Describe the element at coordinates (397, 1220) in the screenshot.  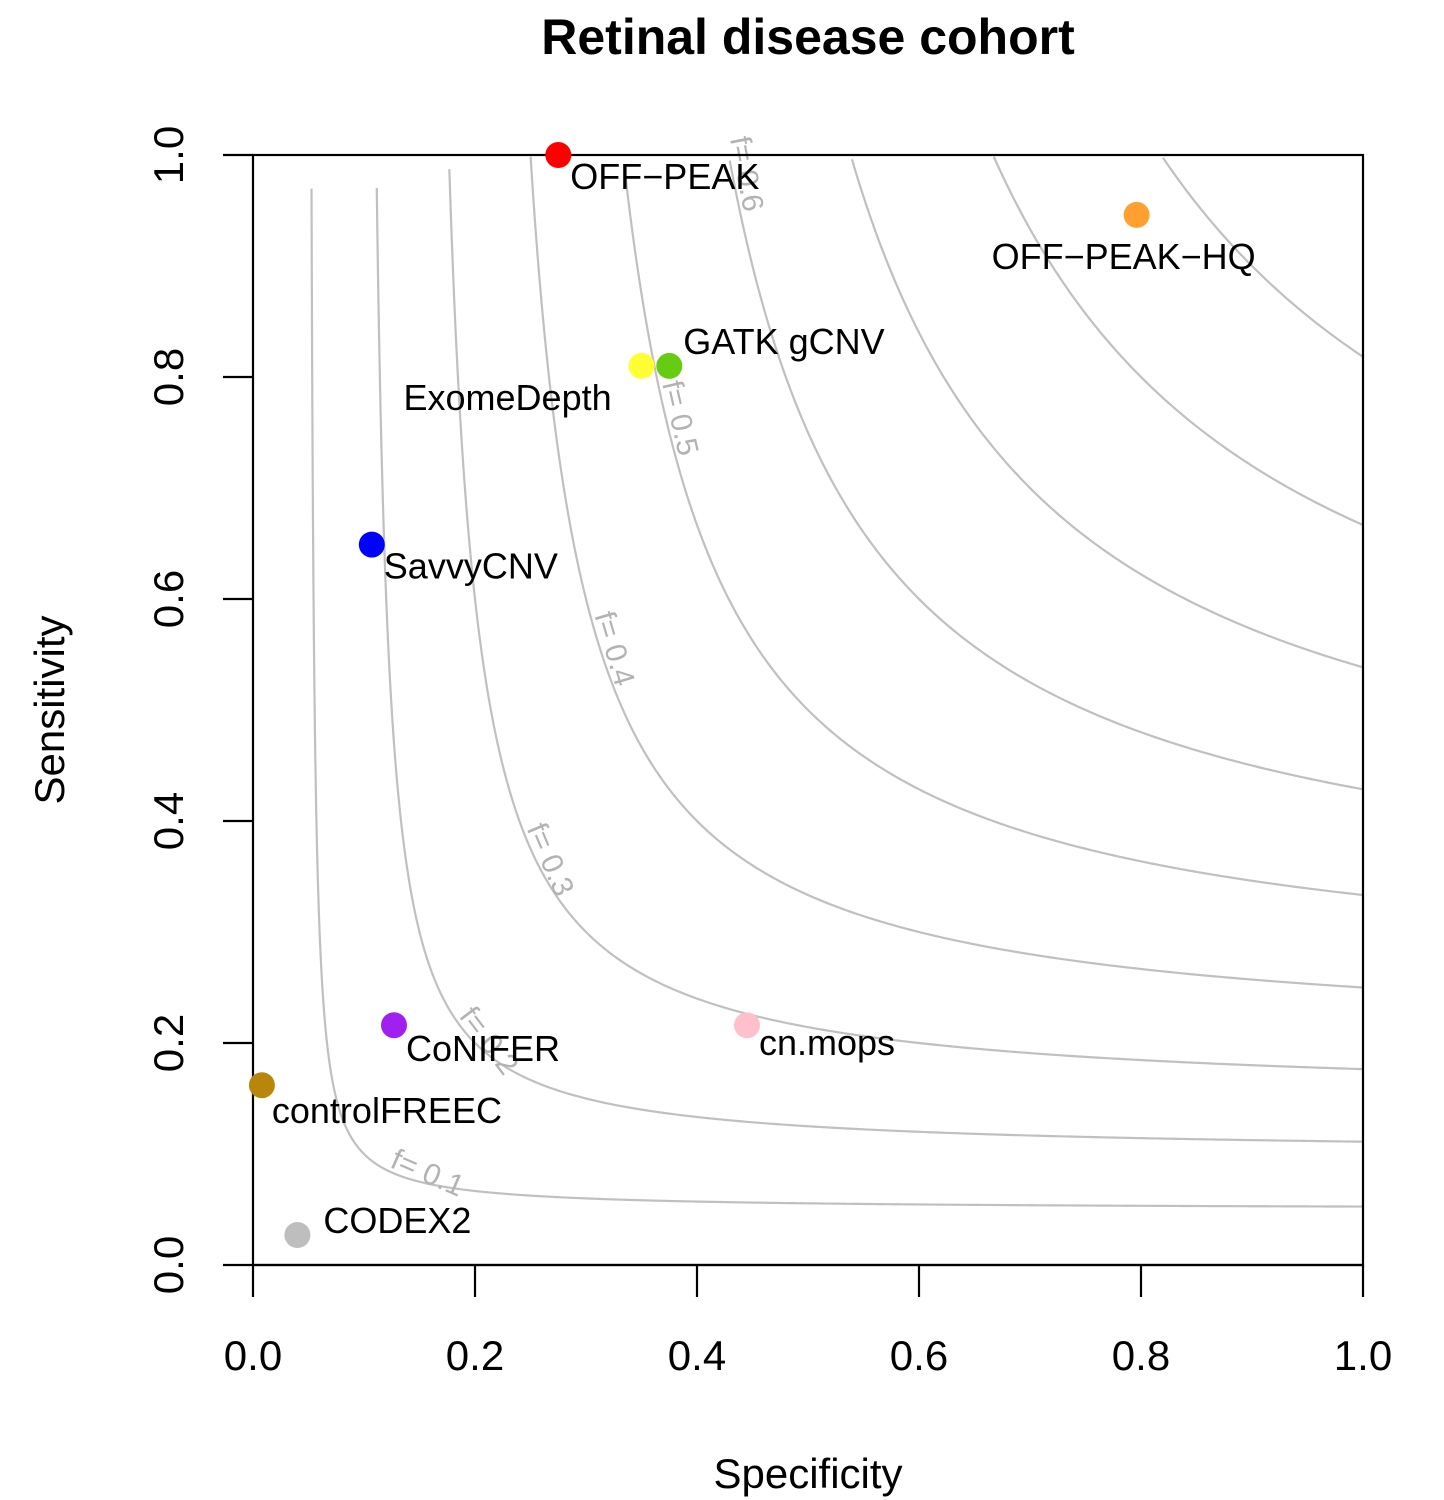
I see `data-point-label: CODEX2` at that location.